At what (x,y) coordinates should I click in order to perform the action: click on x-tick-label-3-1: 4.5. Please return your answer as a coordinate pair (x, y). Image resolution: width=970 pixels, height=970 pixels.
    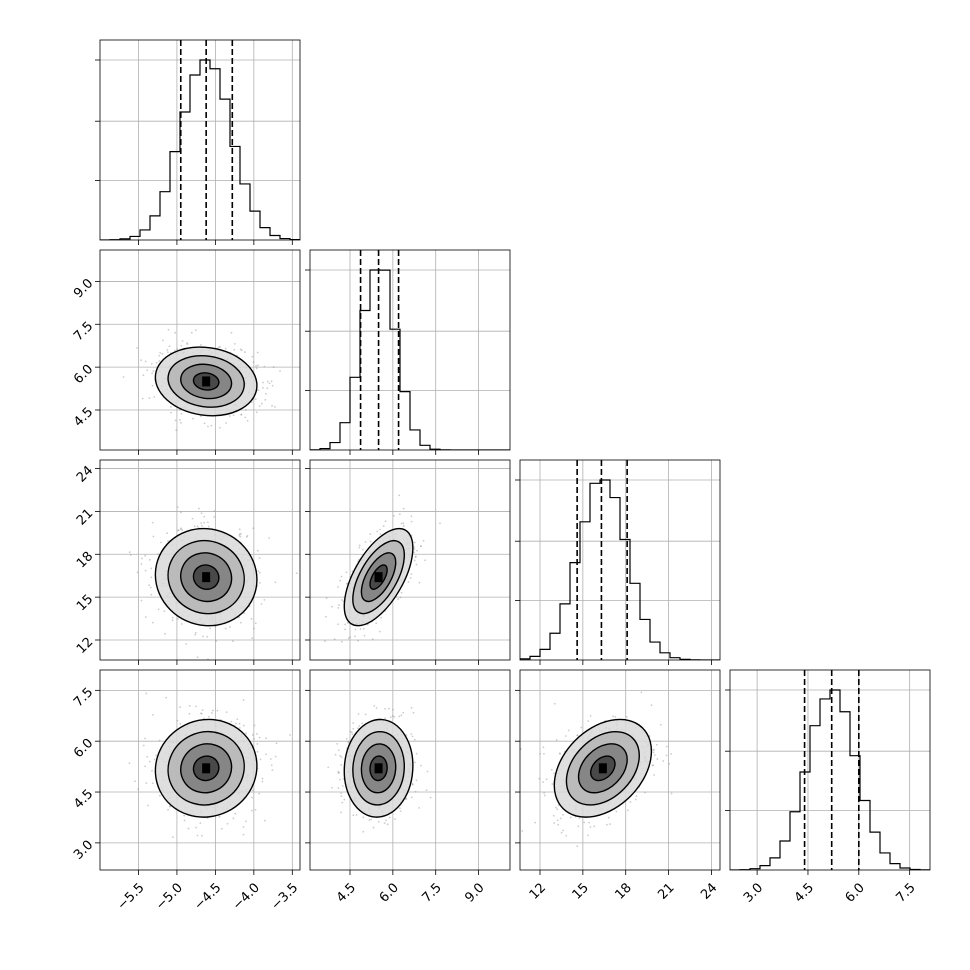
    Looking at the image, I should click on (804, 892).